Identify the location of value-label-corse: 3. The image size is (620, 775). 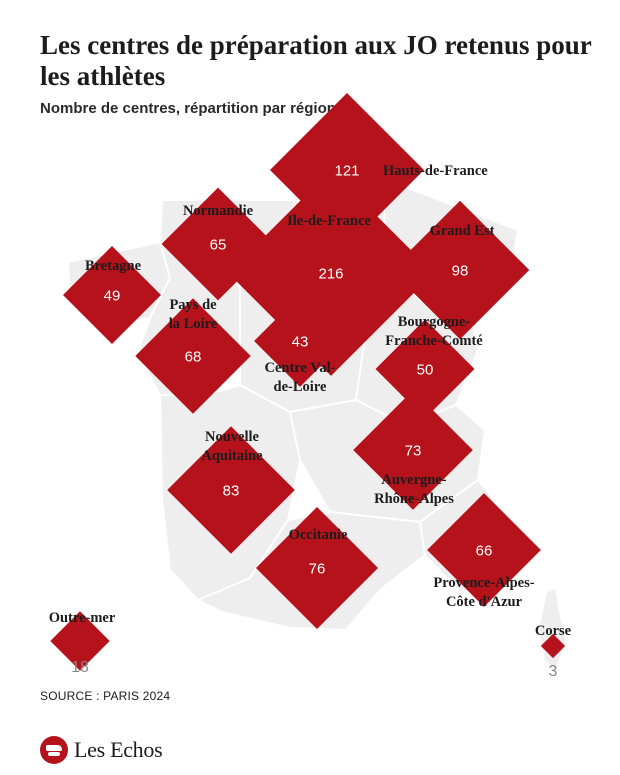
(553, 671).